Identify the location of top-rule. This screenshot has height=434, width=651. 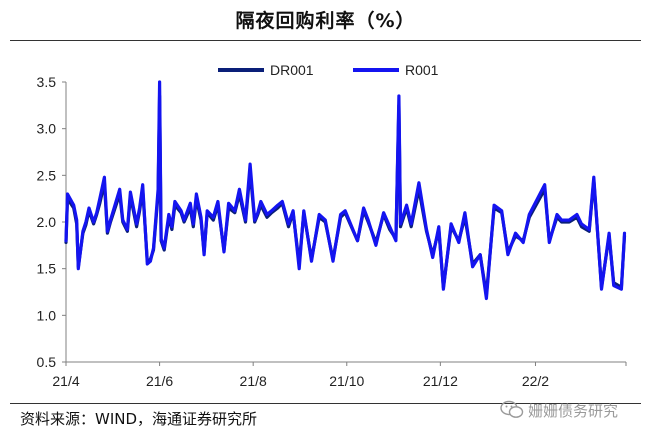
(325, 40).